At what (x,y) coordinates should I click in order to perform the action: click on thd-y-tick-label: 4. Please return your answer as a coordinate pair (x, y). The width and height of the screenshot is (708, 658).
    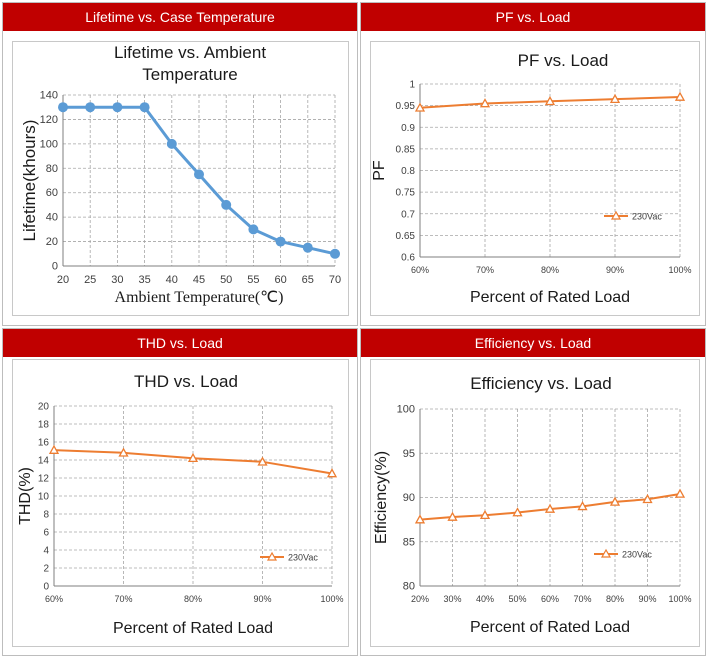
    Looking at the image, I should click on (46, 551).